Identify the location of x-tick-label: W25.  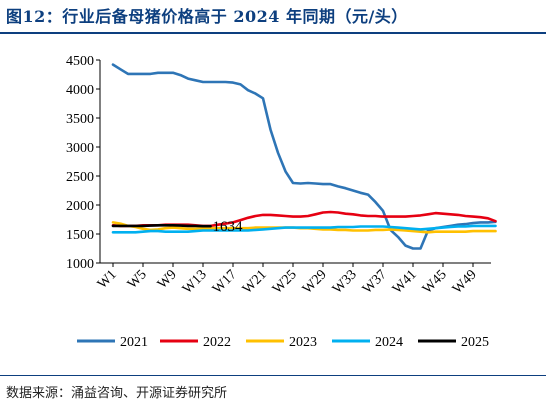
(285, 282).